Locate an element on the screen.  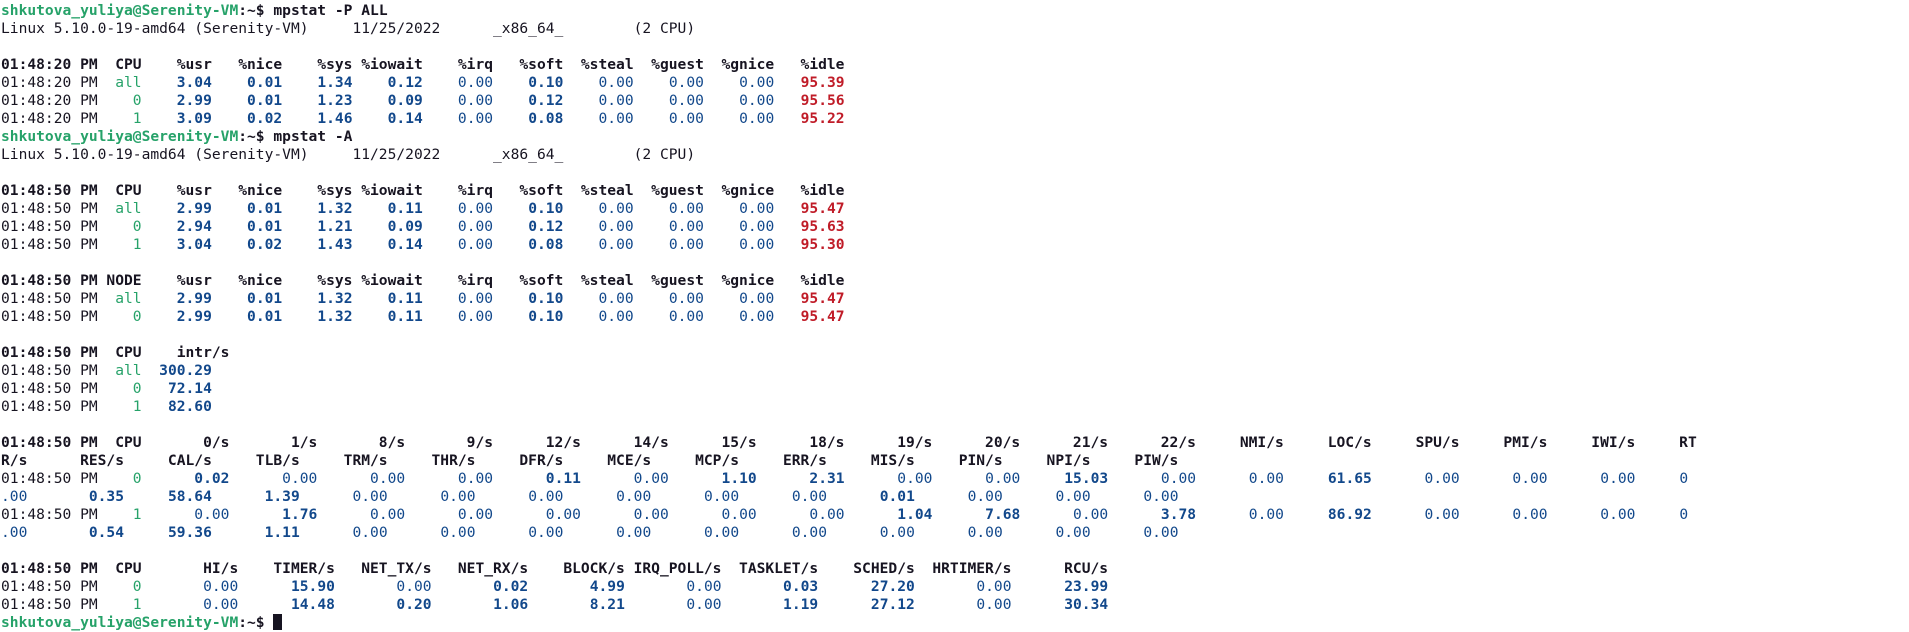
terminal-text: 0 is located at coordinates (1662, 478).